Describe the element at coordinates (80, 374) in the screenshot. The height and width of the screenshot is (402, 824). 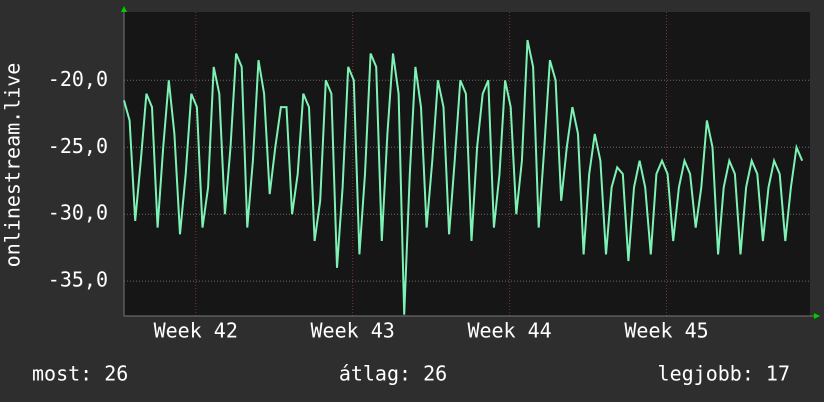
I see `footer-now: most: 26` at that location.